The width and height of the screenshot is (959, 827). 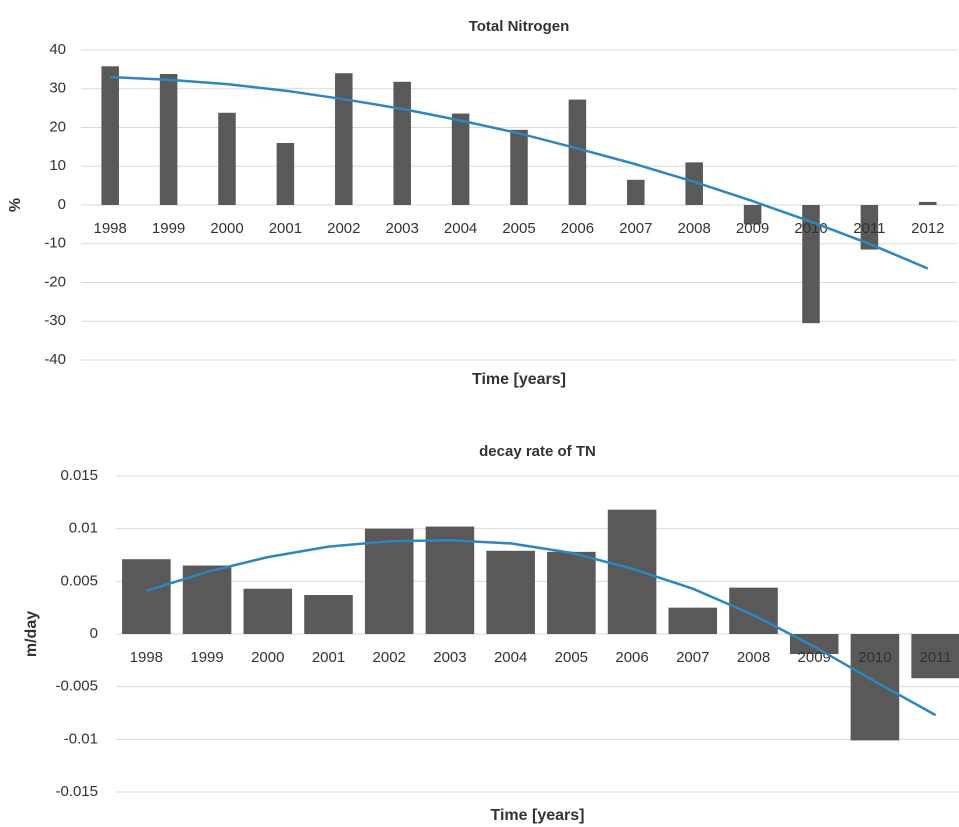 What do you see at coordinates (55, 359) in the screenshot?
I see `y-tick-label: -40` at bounding box center [55, 359].